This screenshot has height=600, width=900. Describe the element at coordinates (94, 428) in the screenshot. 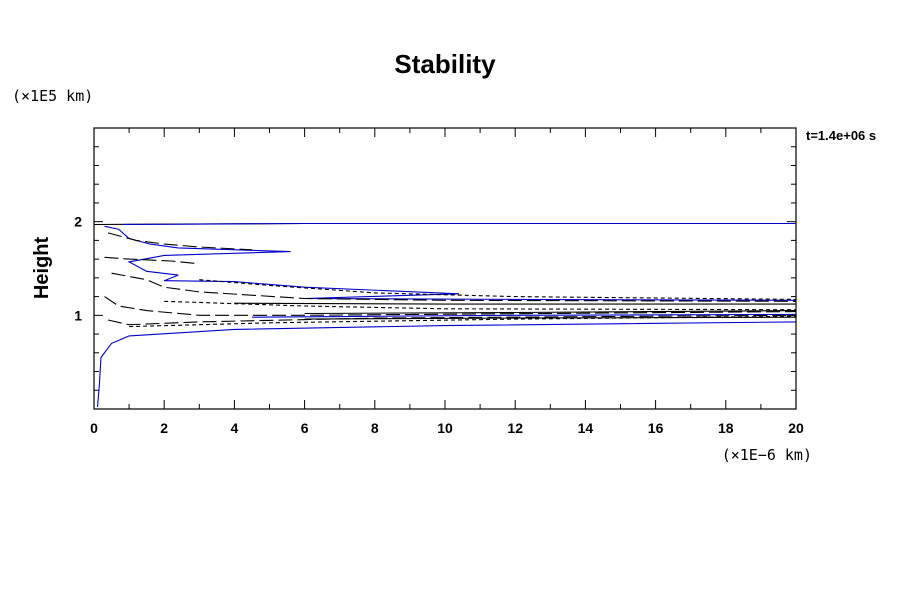

I see `x-tick-label: 0` at that location.